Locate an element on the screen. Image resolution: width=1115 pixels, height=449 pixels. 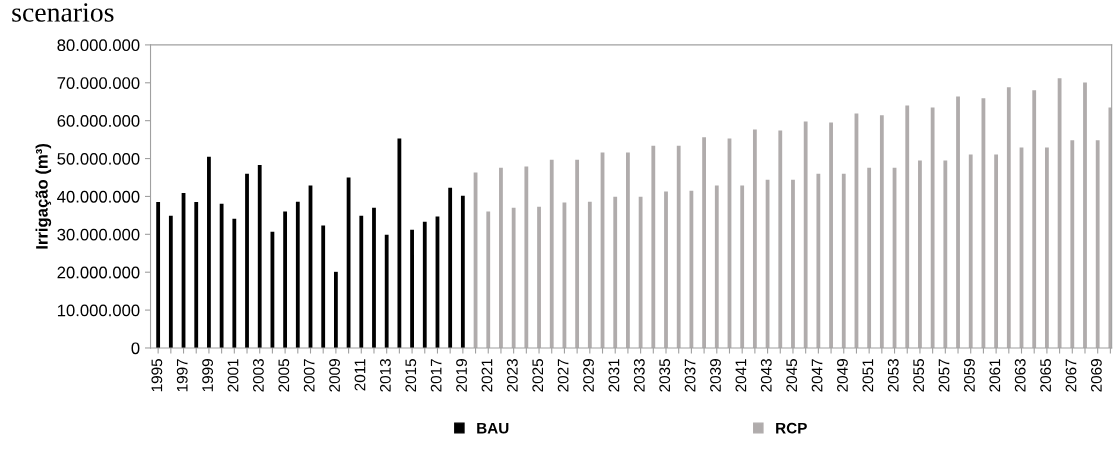
x-tick-label: 2055 is located at coordinates (919, 375).